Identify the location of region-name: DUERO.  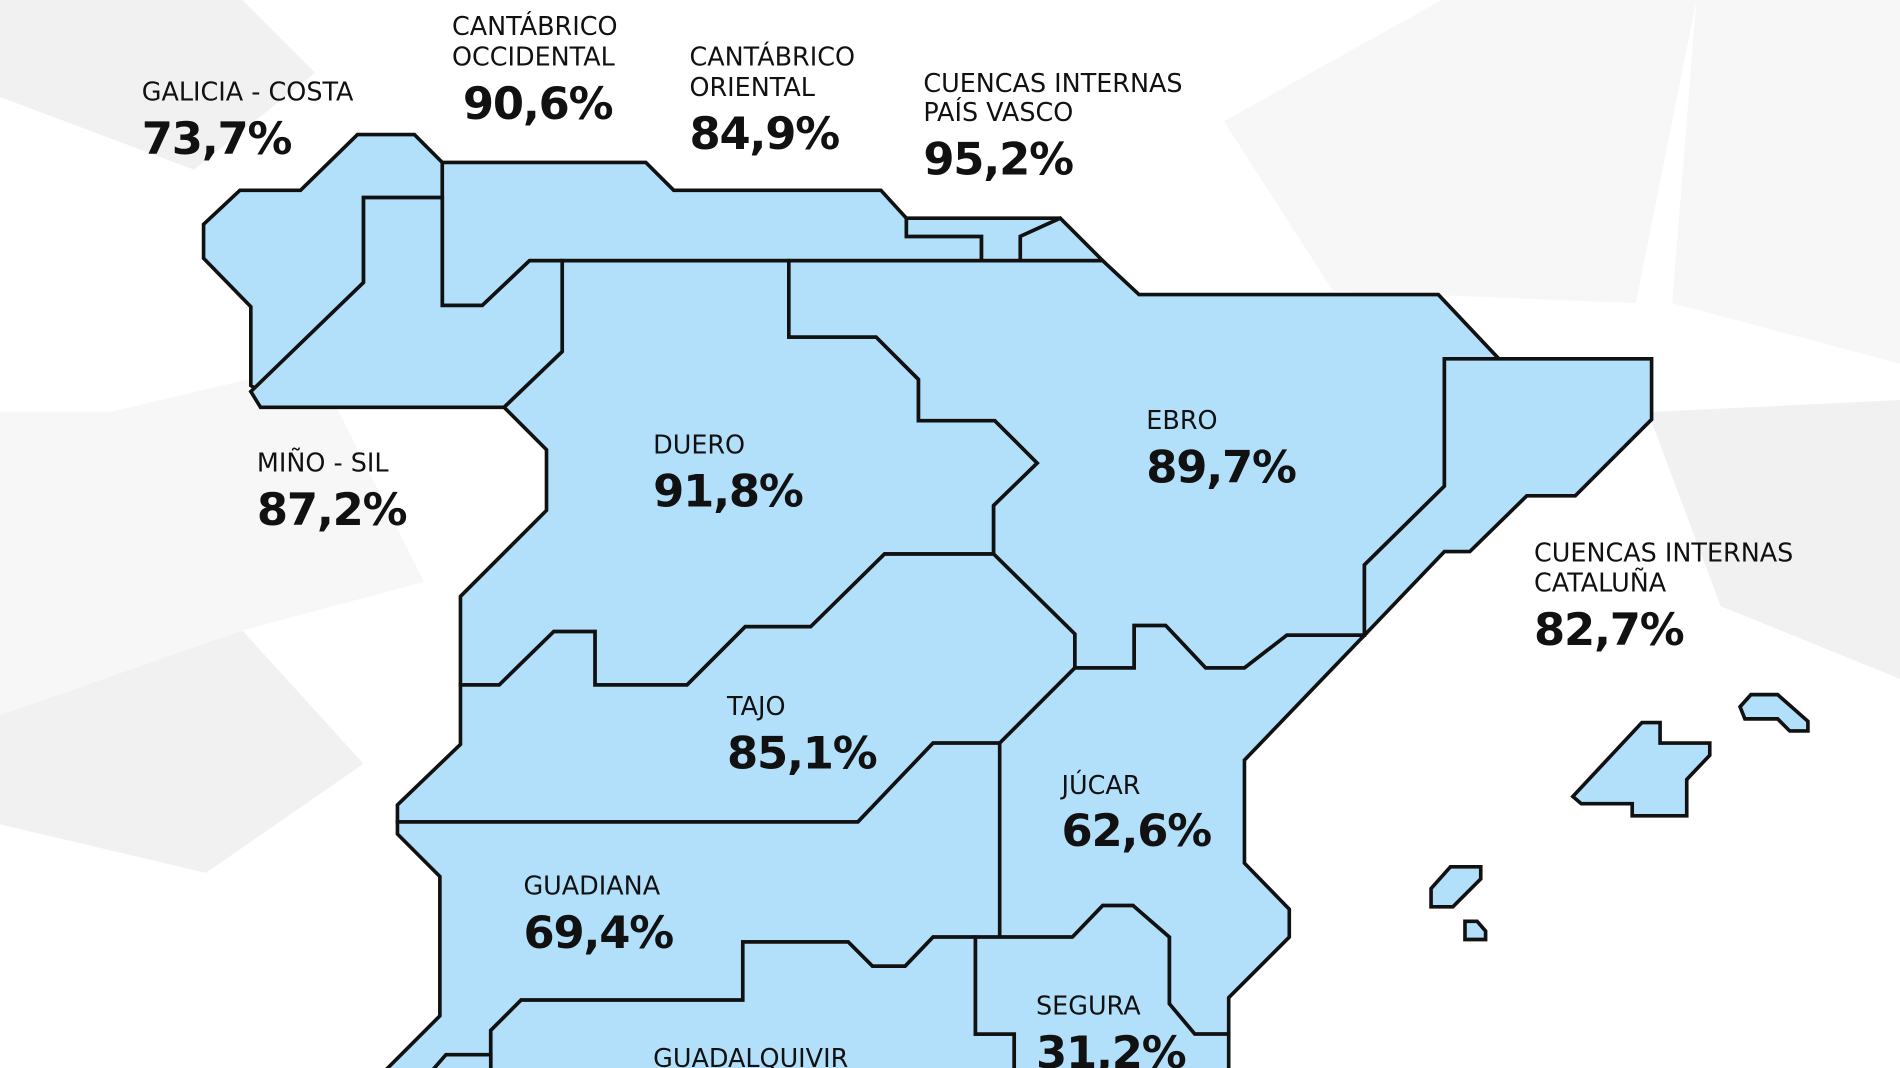
(699, 445).